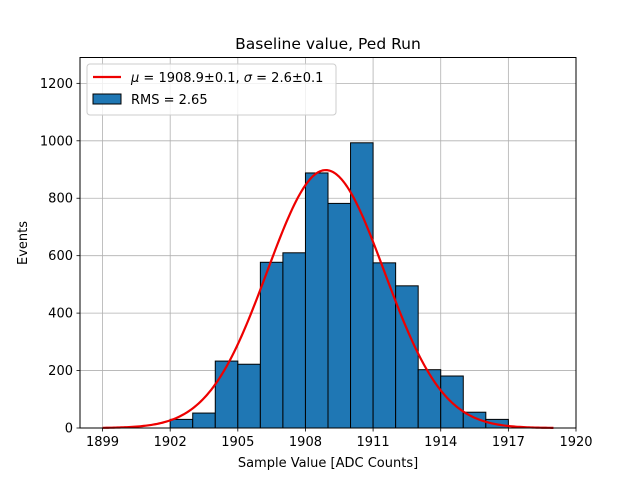 The image size is (640, 480). Describe the element at coordinates (60, 199) in the screenshot. I see `y-tick-label: 800` at that location.